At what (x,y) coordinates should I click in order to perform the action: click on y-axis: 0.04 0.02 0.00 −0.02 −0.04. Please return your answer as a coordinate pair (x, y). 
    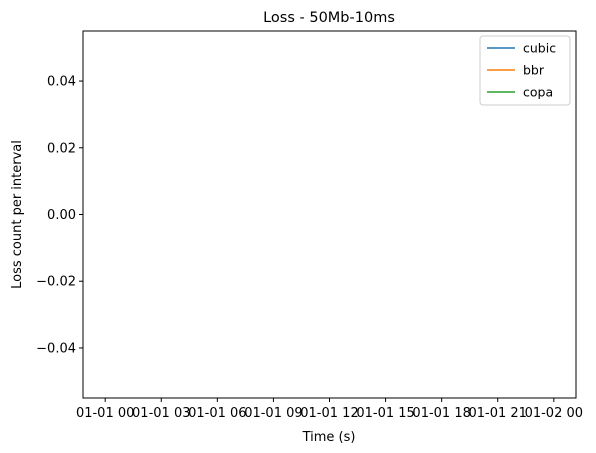
    Looking at the image, I should click on (59, 215).